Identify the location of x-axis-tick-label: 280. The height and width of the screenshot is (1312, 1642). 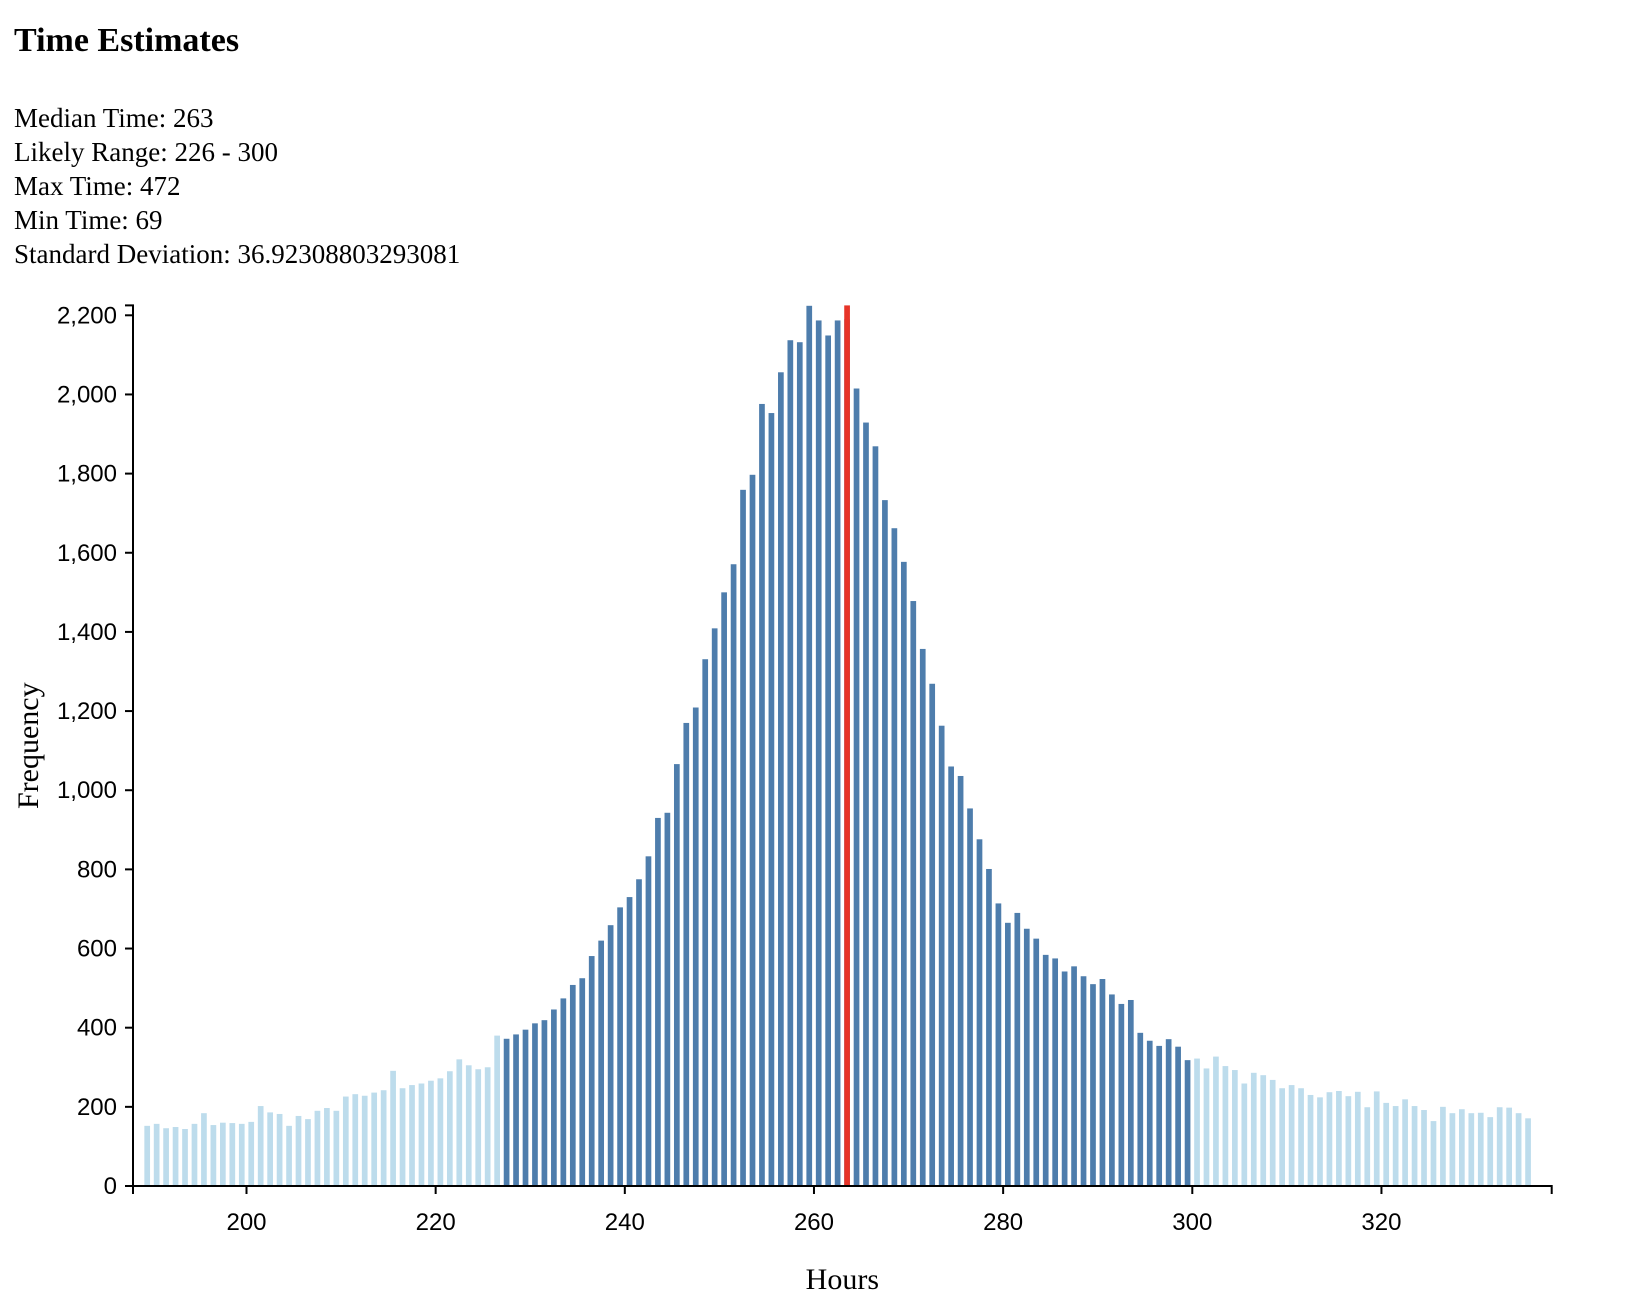
(1003, 1222).